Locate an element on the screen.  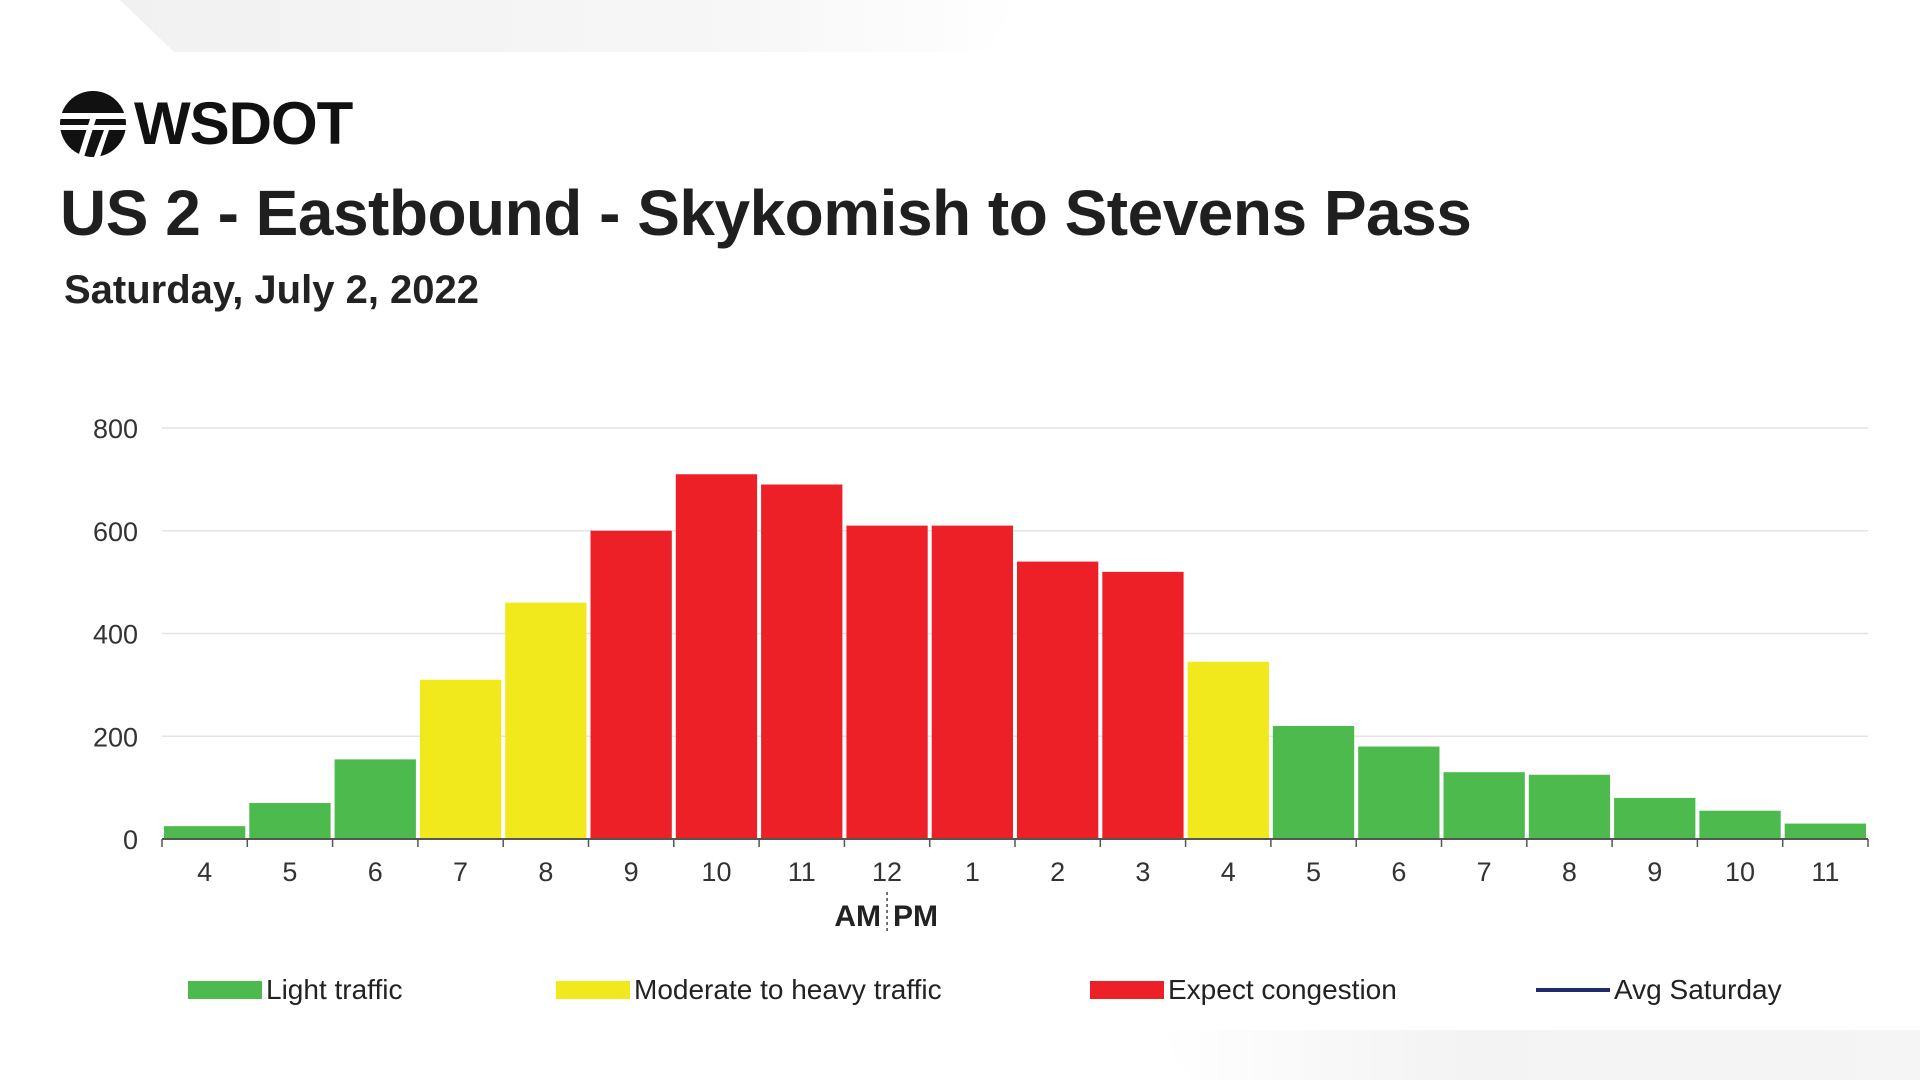
legend-swatch-light is located at coordinates (225, 990).